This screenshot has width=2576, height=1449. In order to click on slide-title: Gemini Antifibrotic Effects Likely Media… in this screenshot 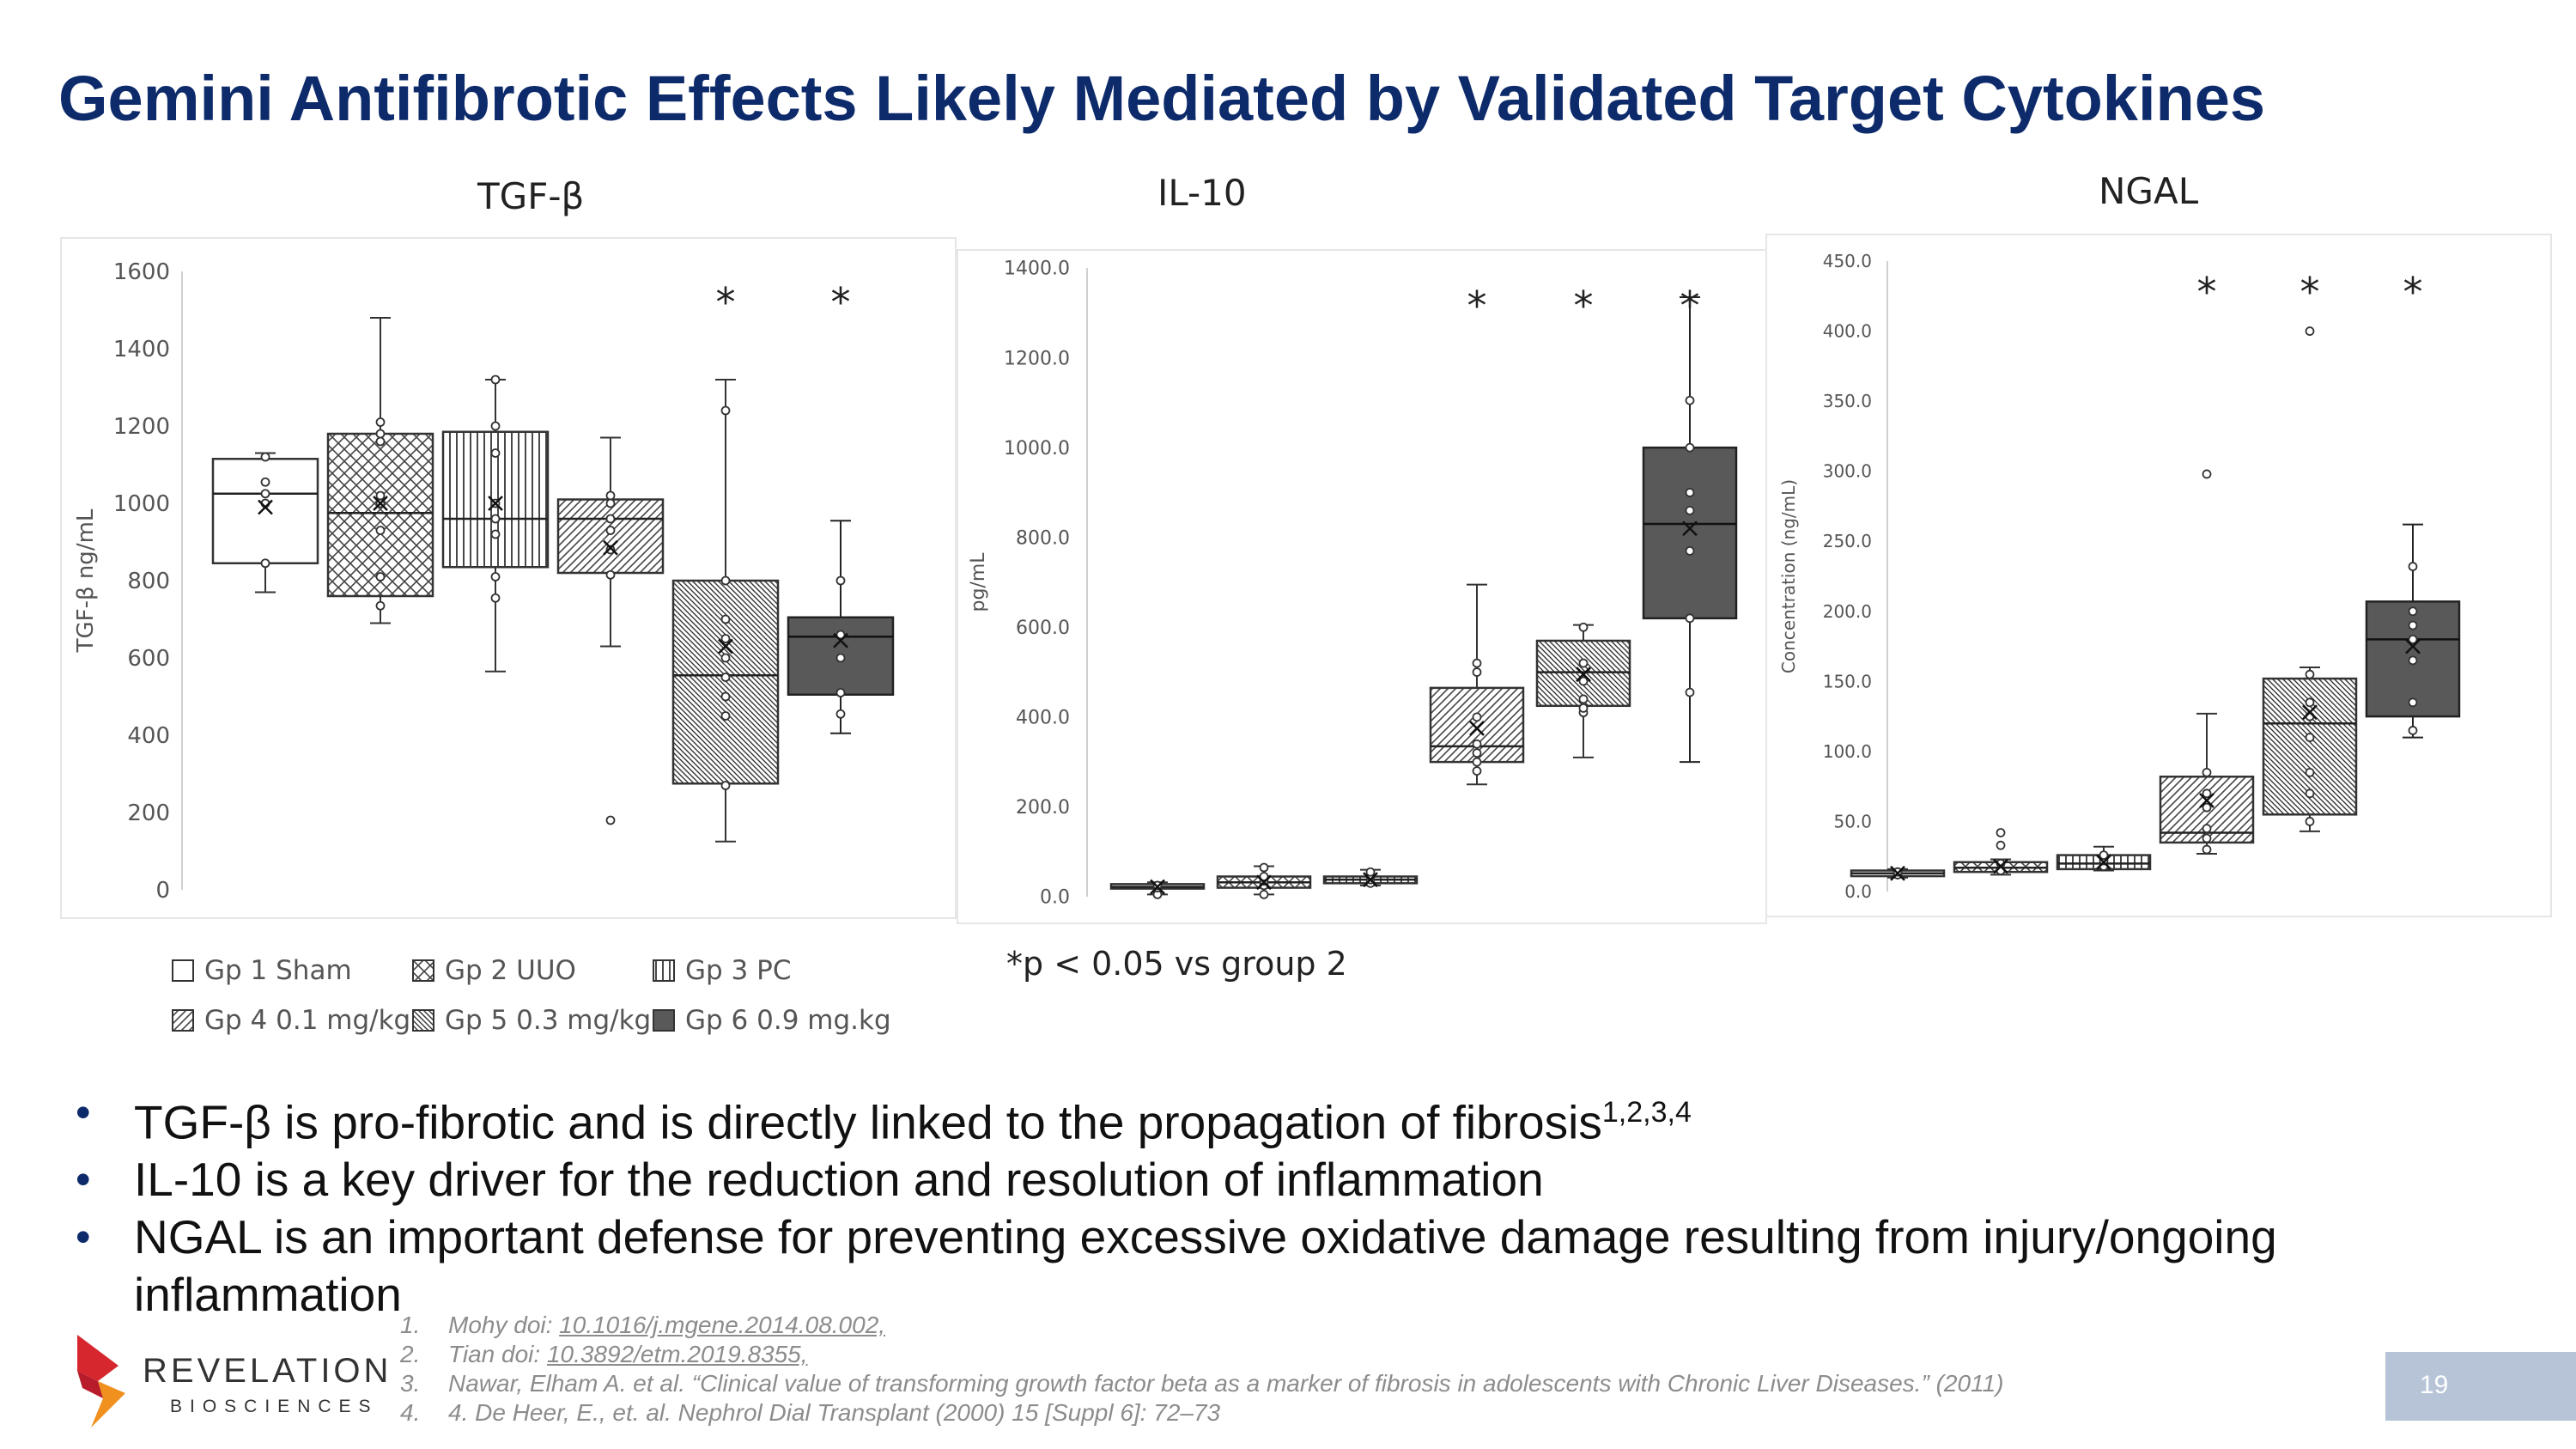, I will do `click(1162, 98)`.